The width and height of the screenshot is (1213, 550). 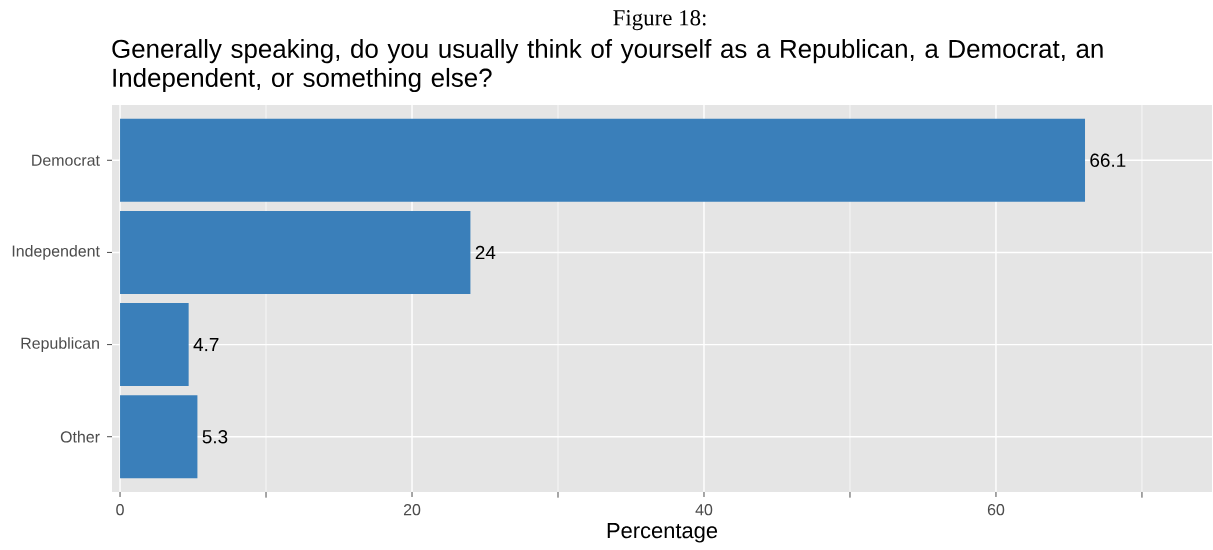 What do you see at coordinates (215, 437) in the screenshot?
I see `data-label: 5.3` at bounding box center [215, 437].